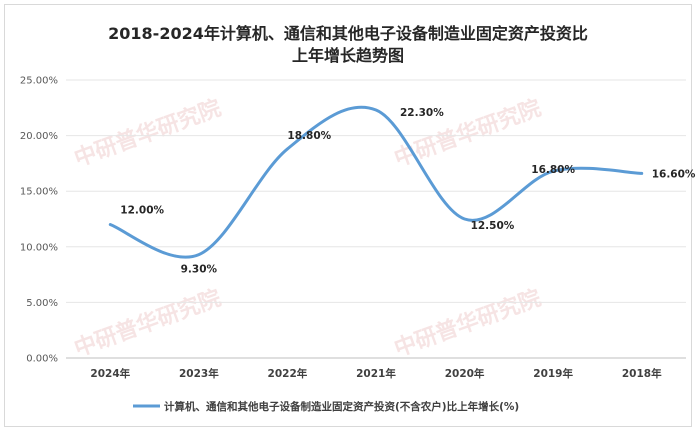 The width and height of the screenshot is (696, 431). What do you see at coordinates (39, 81) in the screenshot?
I see `y-tick-label: 25.00%` at bounding box center [39, 81].